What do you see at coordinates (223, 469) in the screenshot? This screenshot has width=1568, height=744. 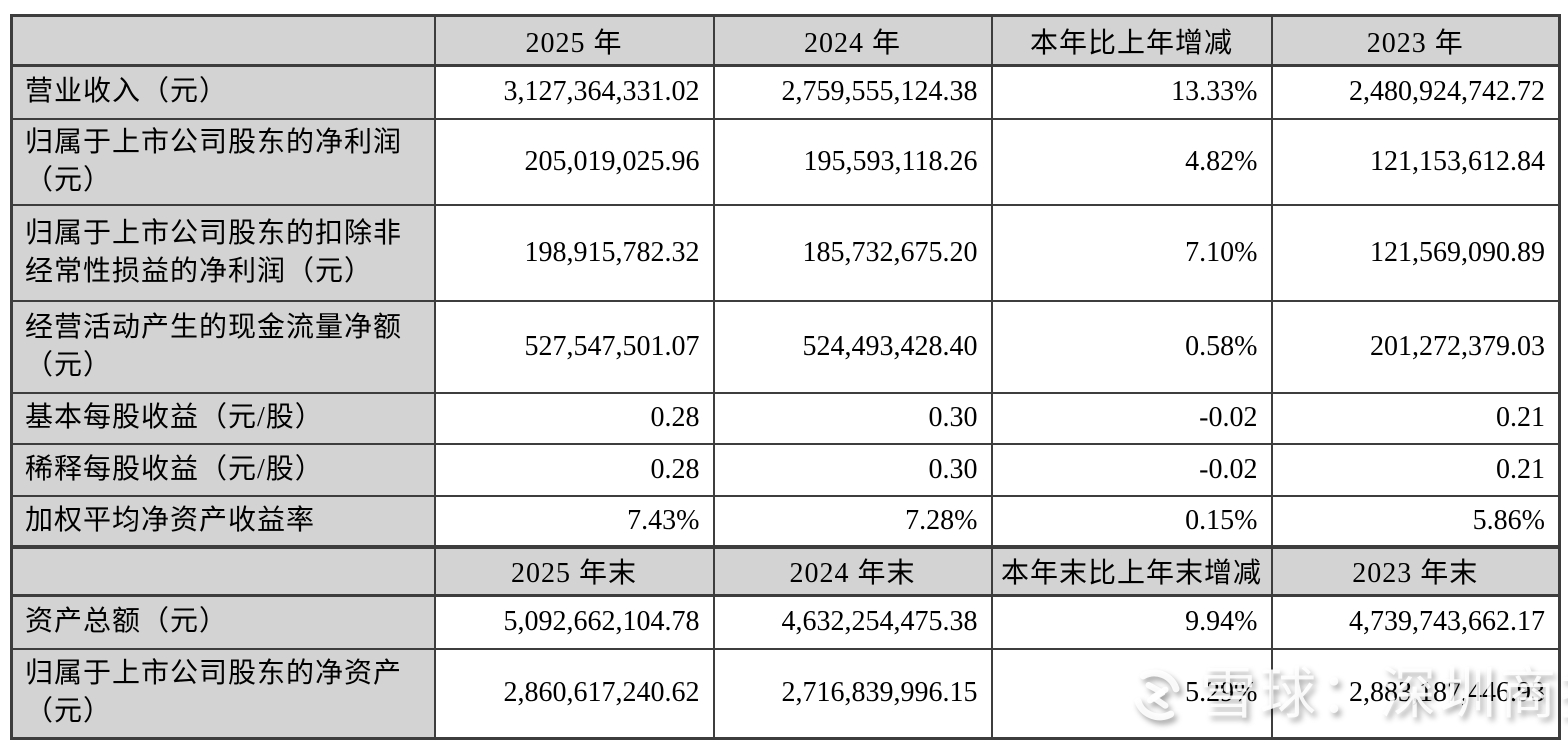 I see `row-label-diluted-eps: 稀释每股收益（元/股）` at bounding box center [223, 469].